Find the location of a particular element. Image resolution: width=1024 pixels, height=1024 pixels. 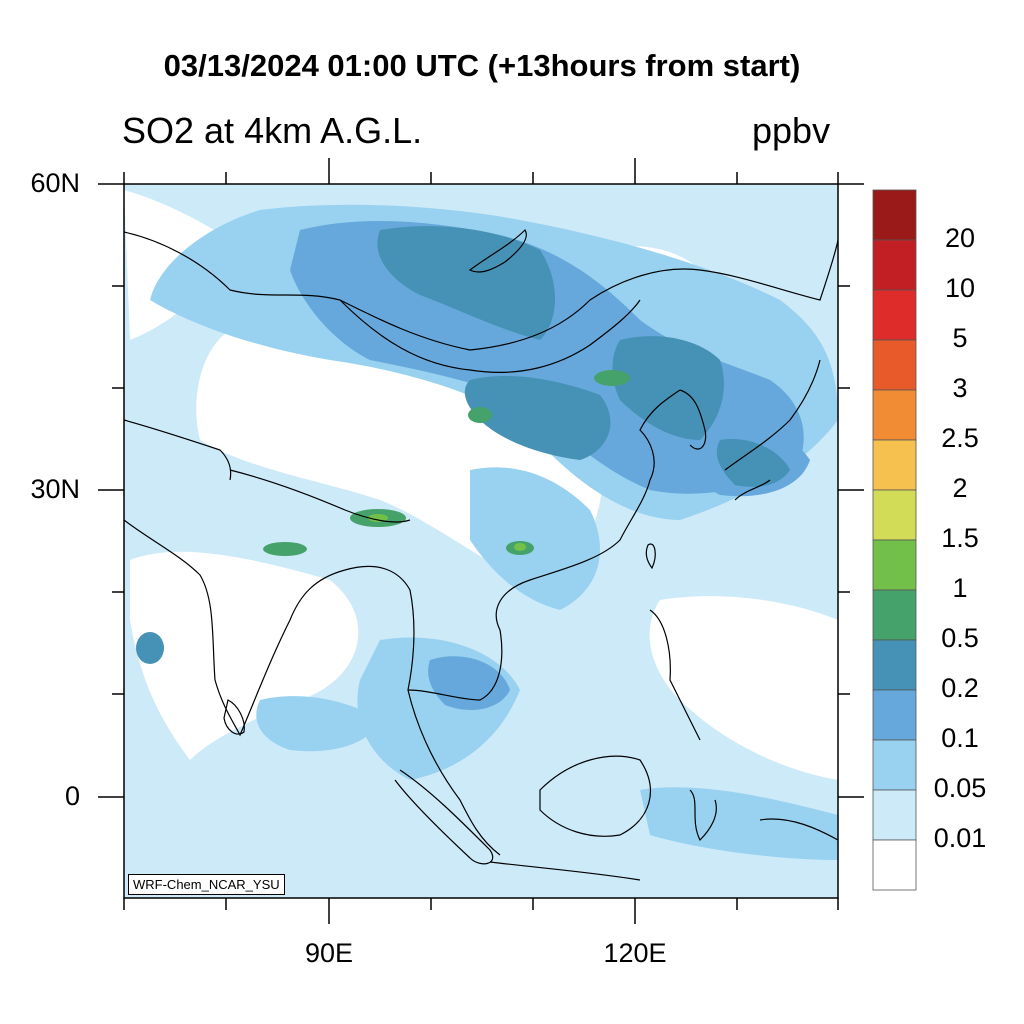

colorbar-label: 0.1 is located at coordinates (960, 738).